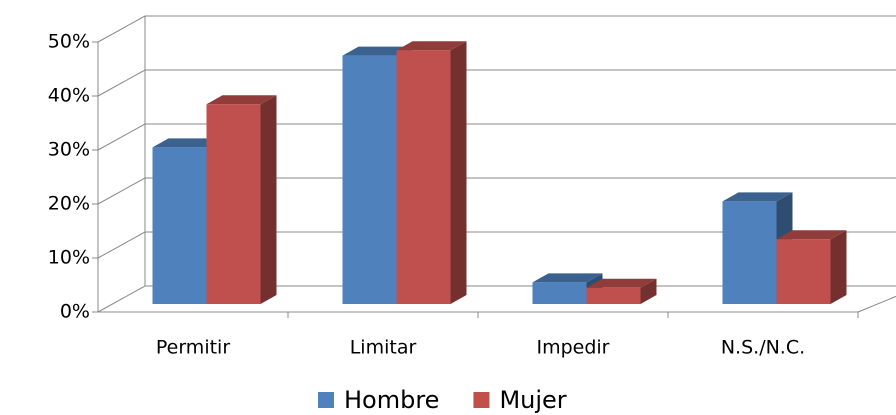 The image size is (896, 415). I want to click on y-tick-label: 0%, so click(75, 312).